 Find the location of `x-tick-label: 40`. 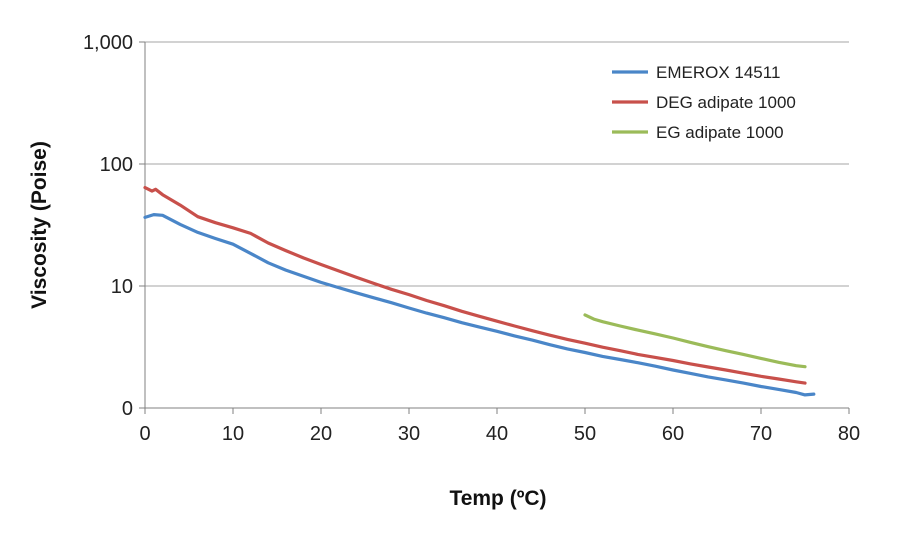

x-tick-label: 40 is located at coordinates (497, 434).